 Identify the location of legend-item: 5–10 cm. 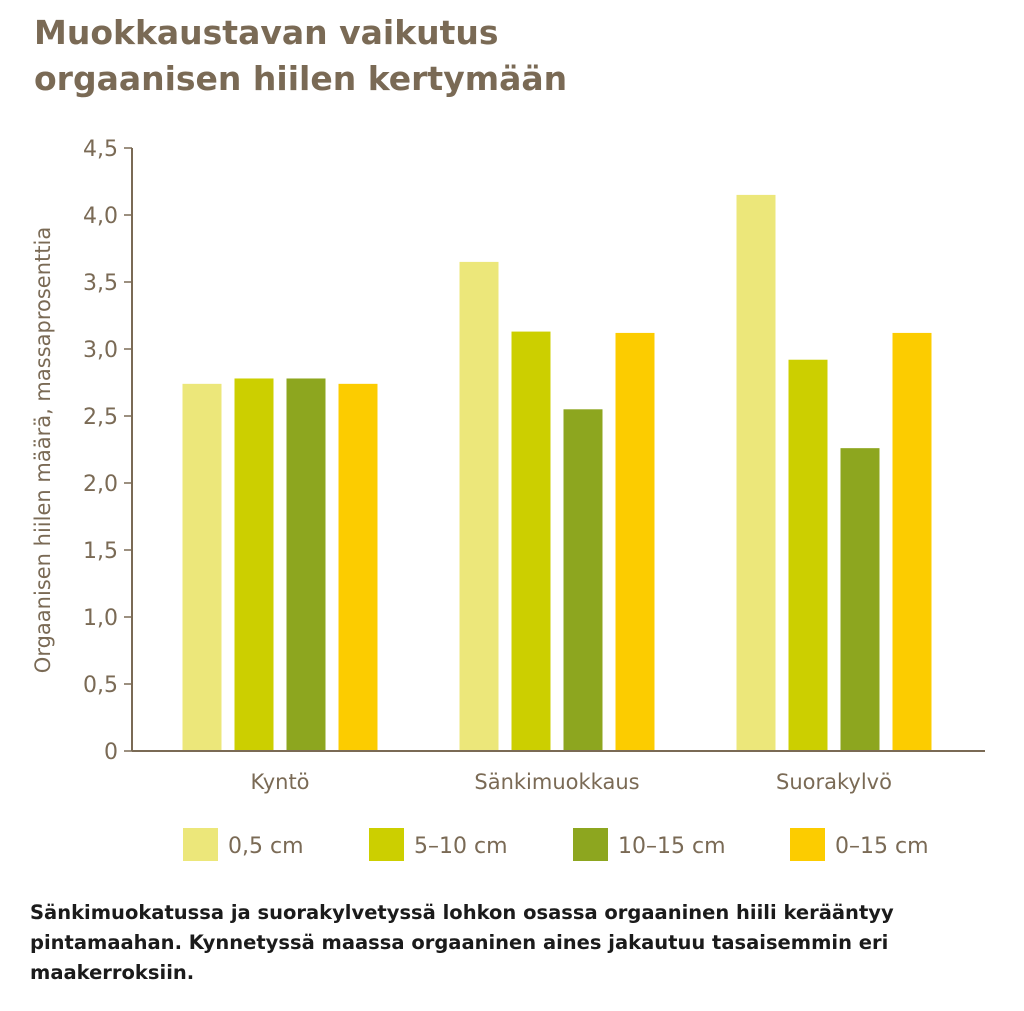
(438, 844).